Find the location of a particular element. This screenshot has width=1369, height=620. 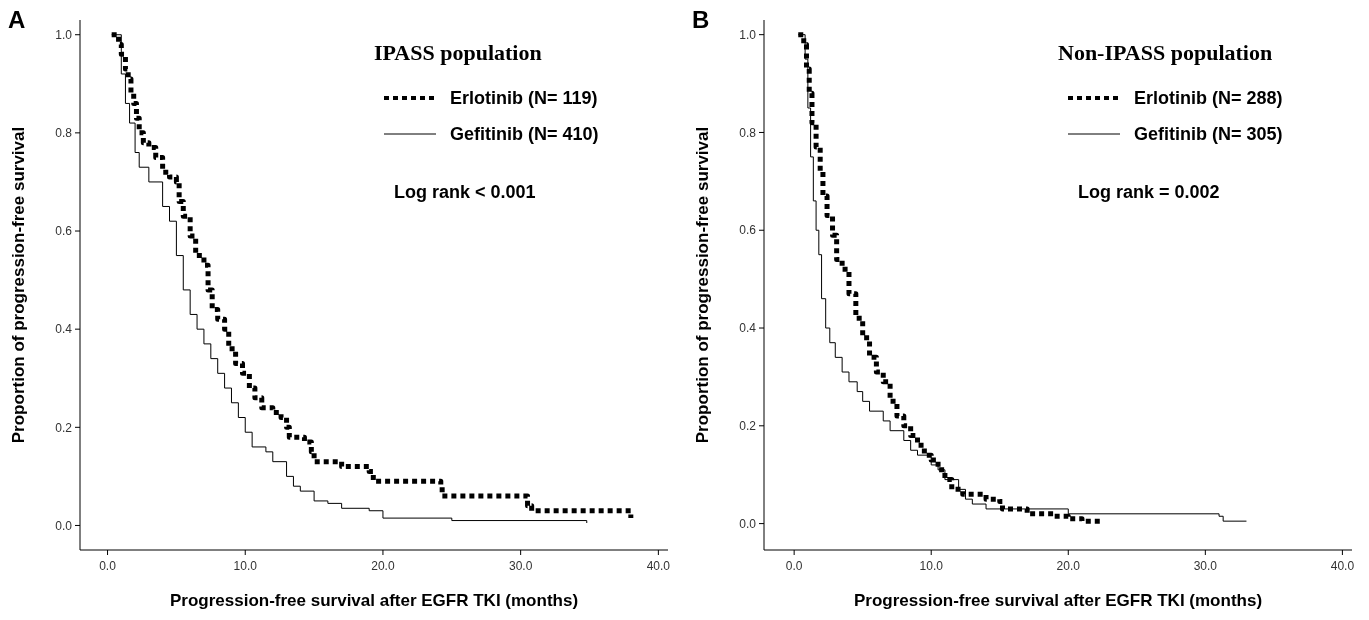

annotation: Log rank < 0.001 is located at coordinates (465, 192).